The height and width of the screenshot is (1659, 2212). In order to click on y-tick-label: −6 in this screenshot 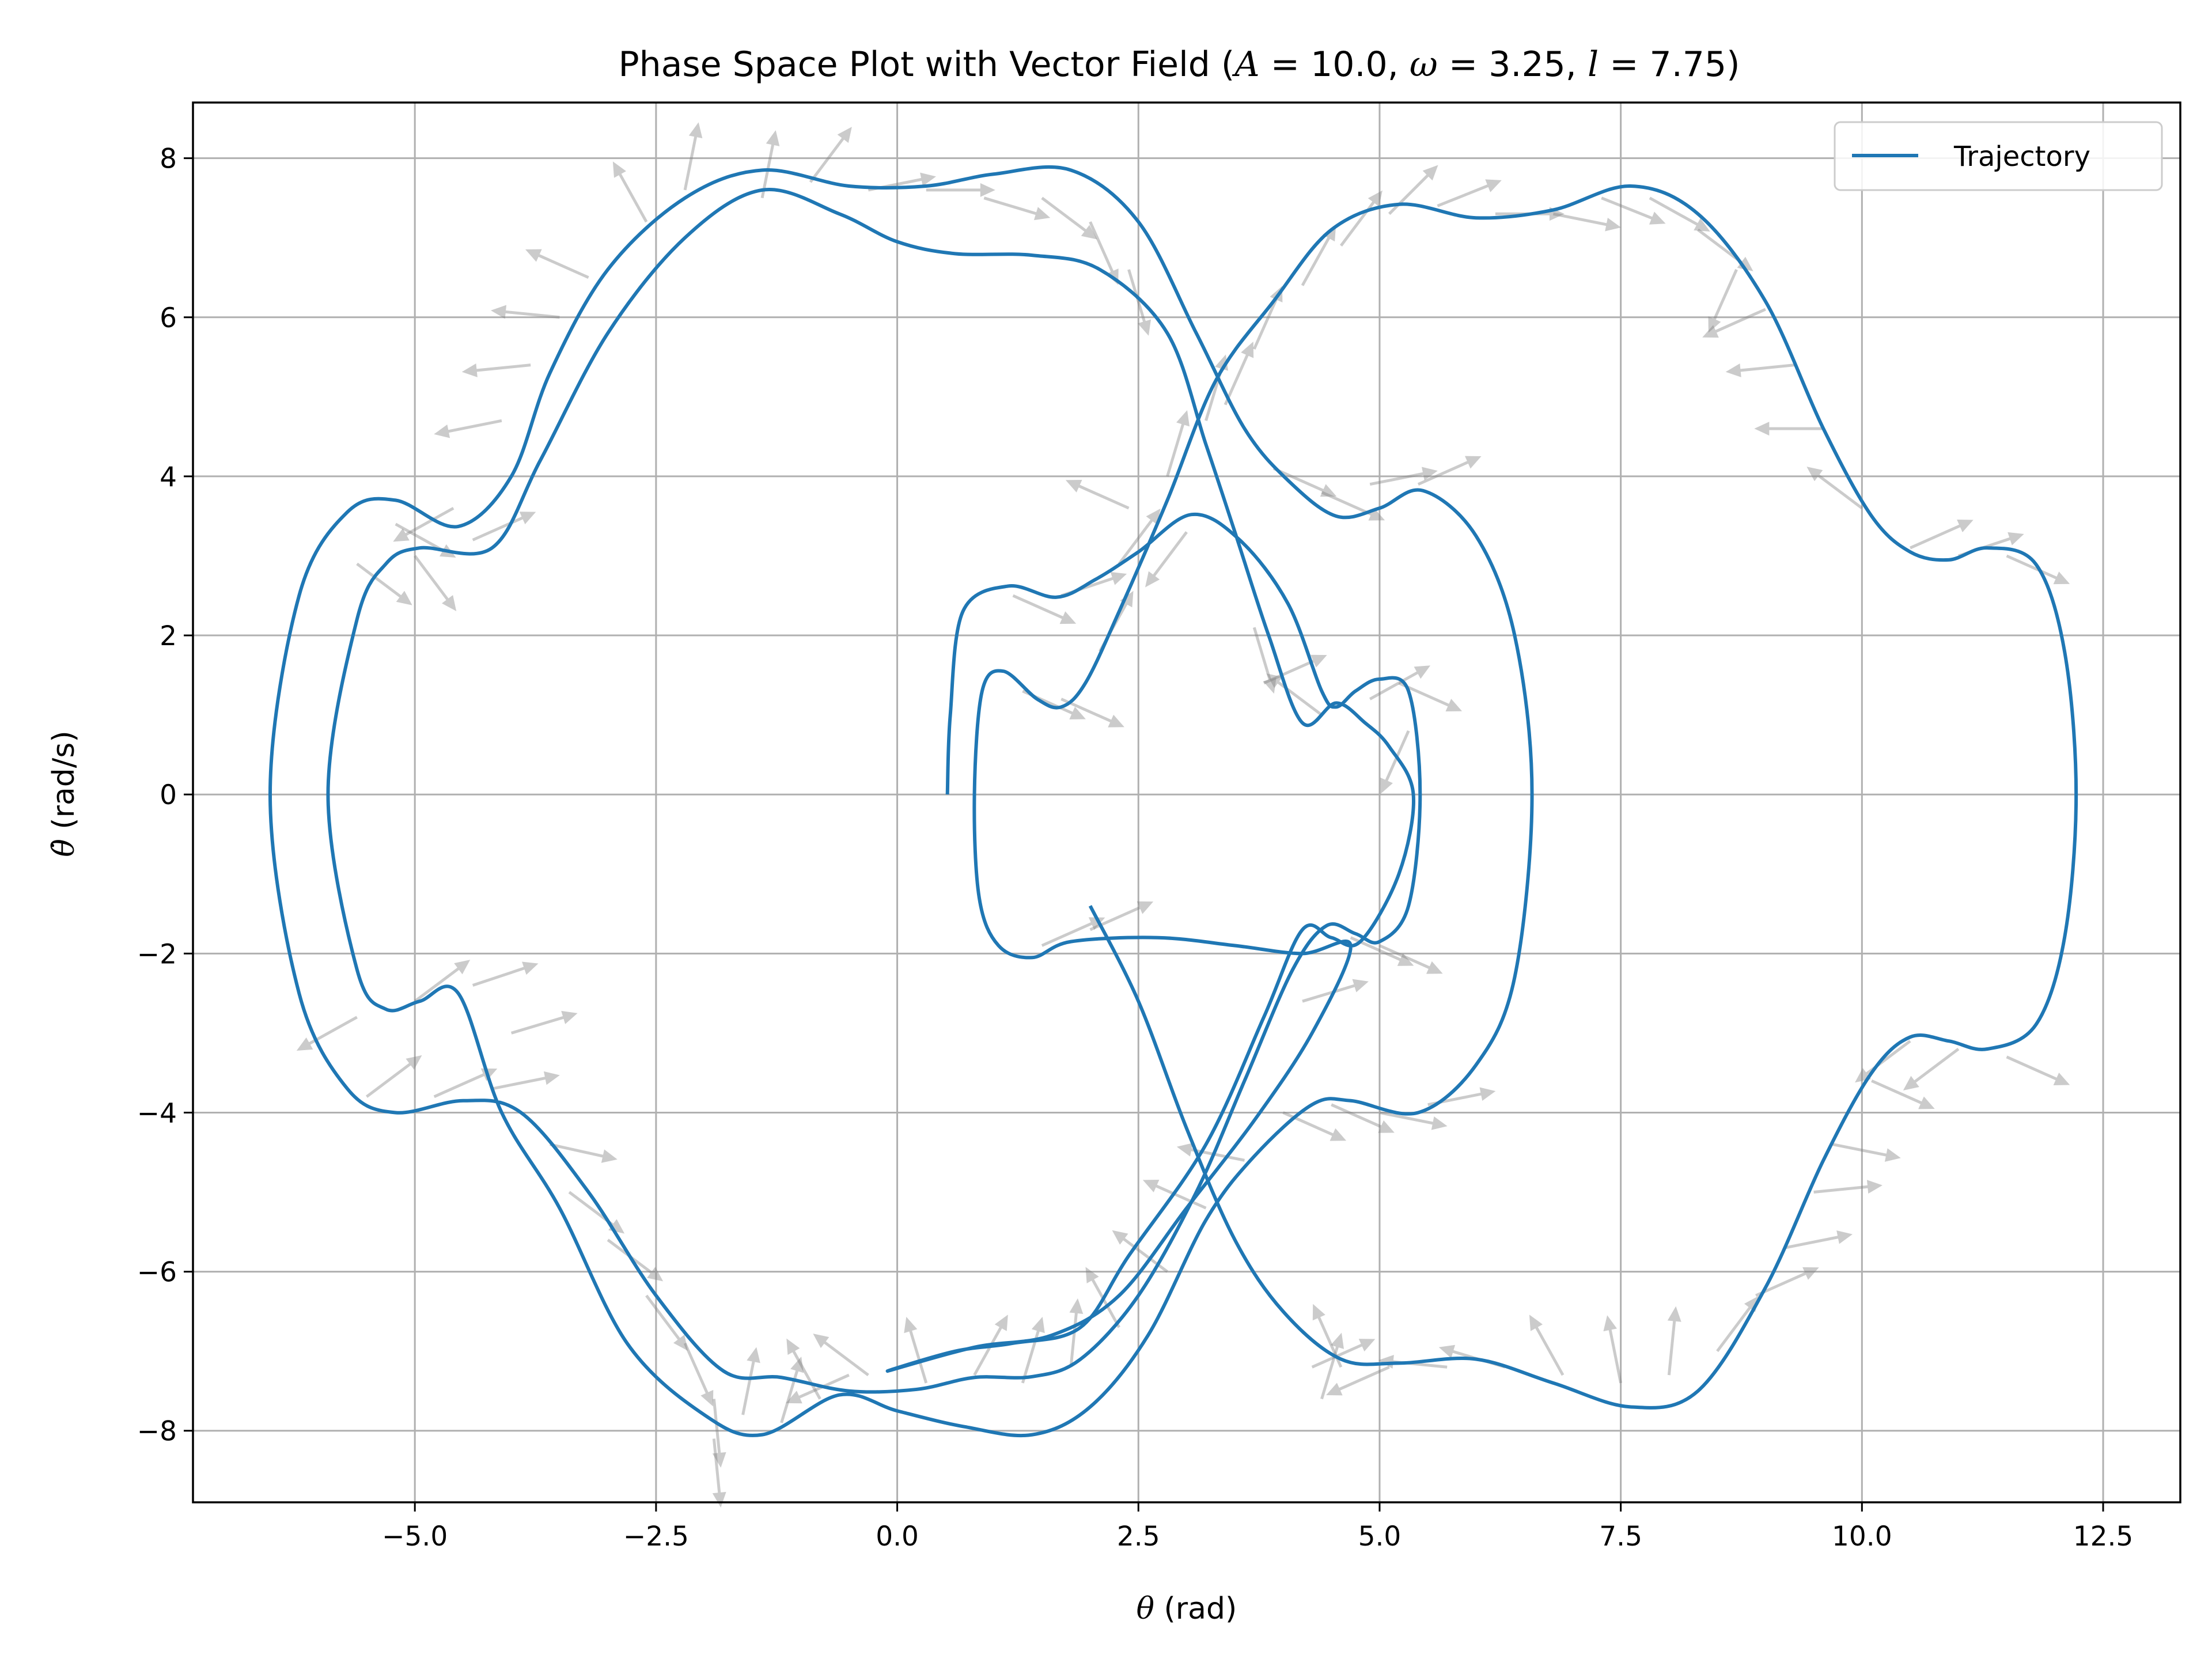, I will do `click(157, 1273)`.